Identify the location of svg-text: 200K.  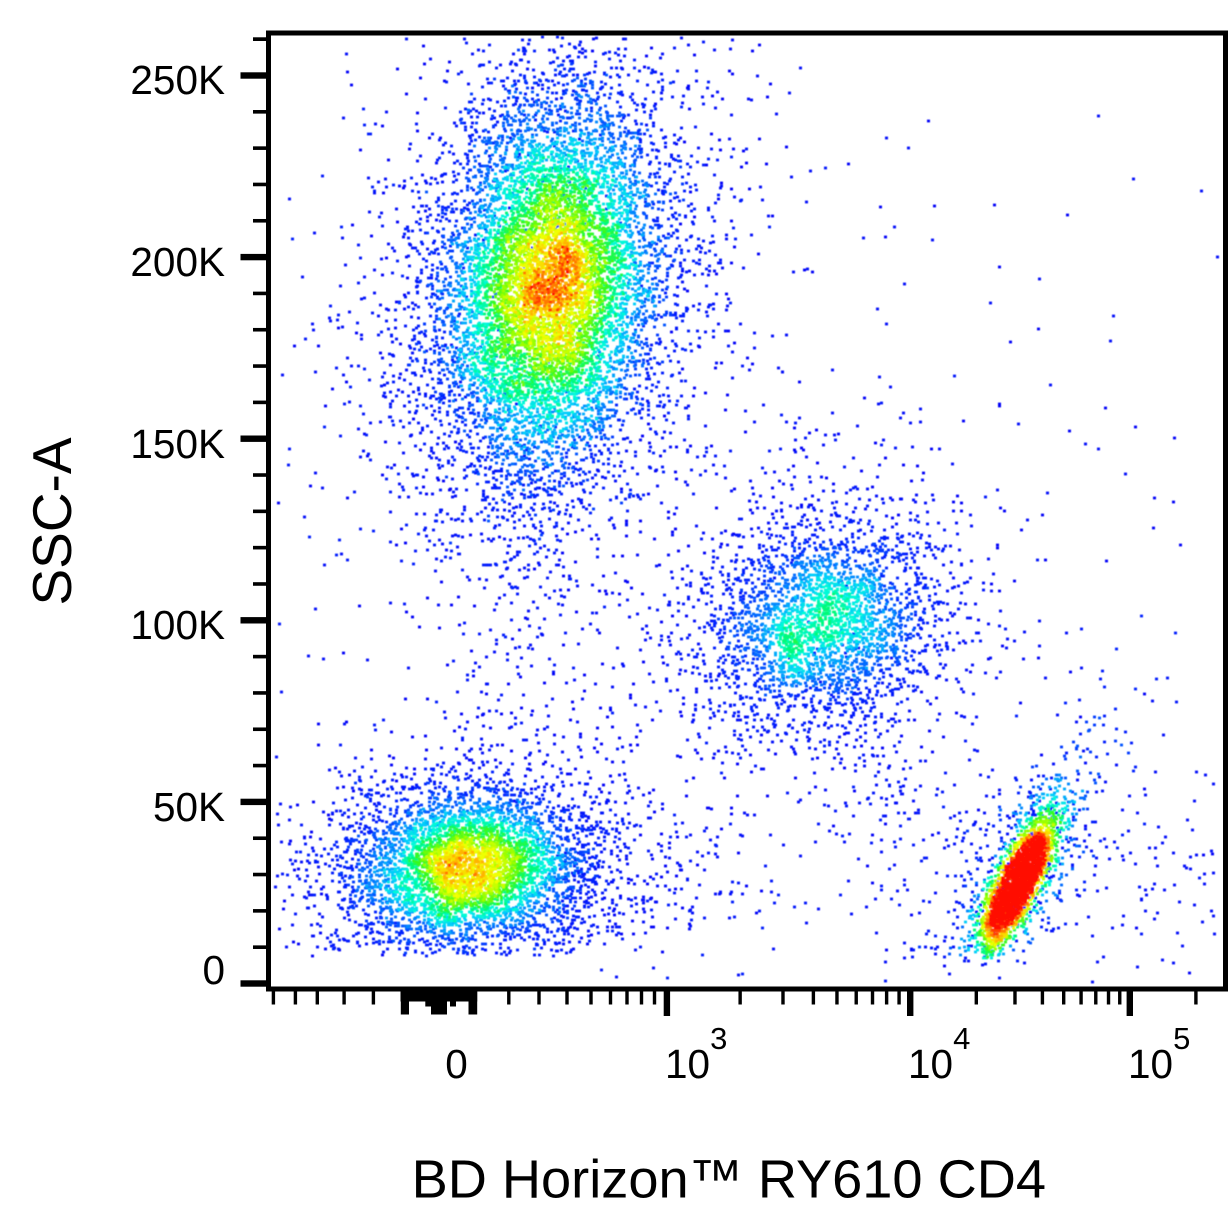
(177, 262).